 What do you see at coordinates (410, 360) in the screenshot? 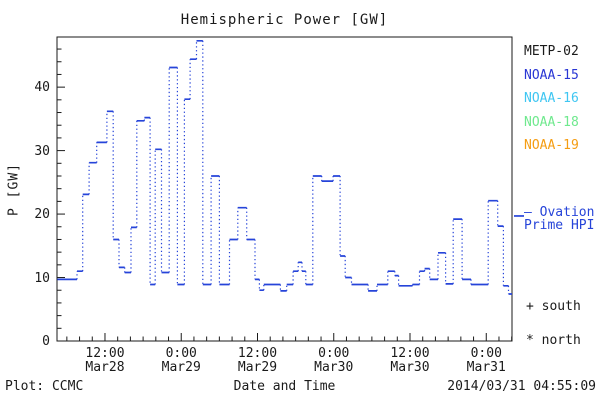
I see `x-tick-label: 12:00 Mar30` at bounding box center [410, 360].